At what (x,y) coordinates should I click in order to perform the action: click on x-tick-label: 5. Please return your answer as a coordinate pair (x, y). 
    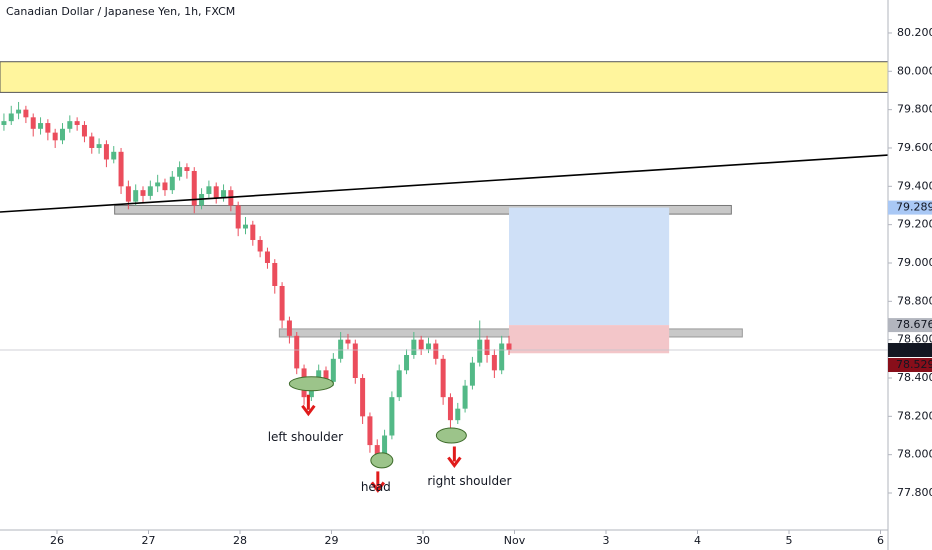
    Looking at the image, I should click on (788, 540).